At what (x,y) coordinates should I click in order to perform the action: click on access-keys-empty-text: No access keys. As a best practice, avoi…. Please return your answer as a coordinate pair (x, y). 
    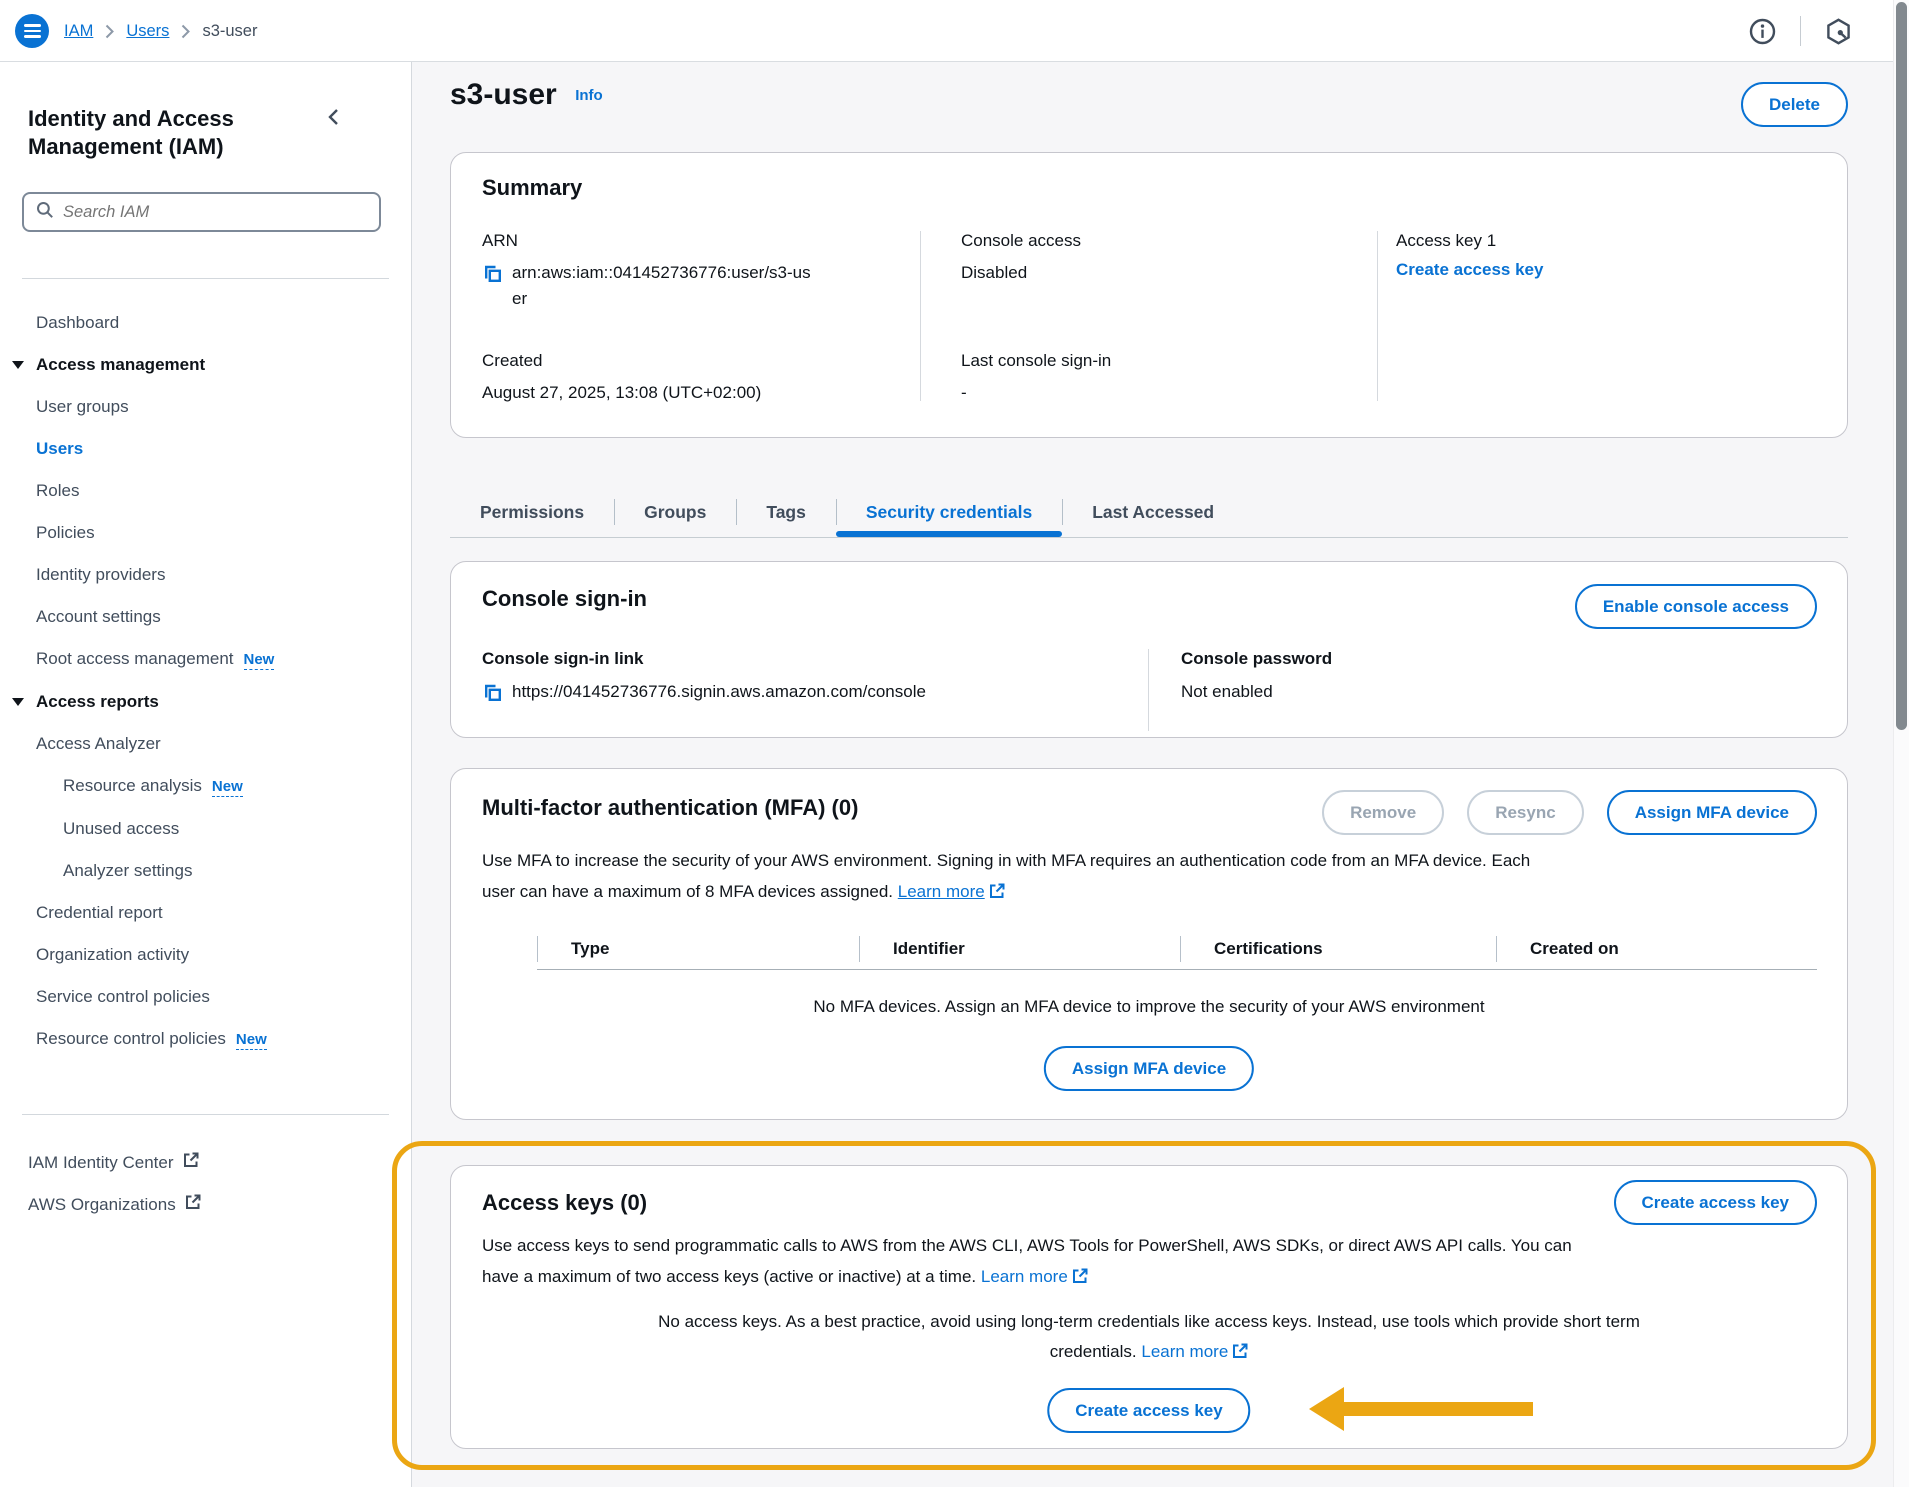
    Looking at the image, I should click on (1149, 1337).